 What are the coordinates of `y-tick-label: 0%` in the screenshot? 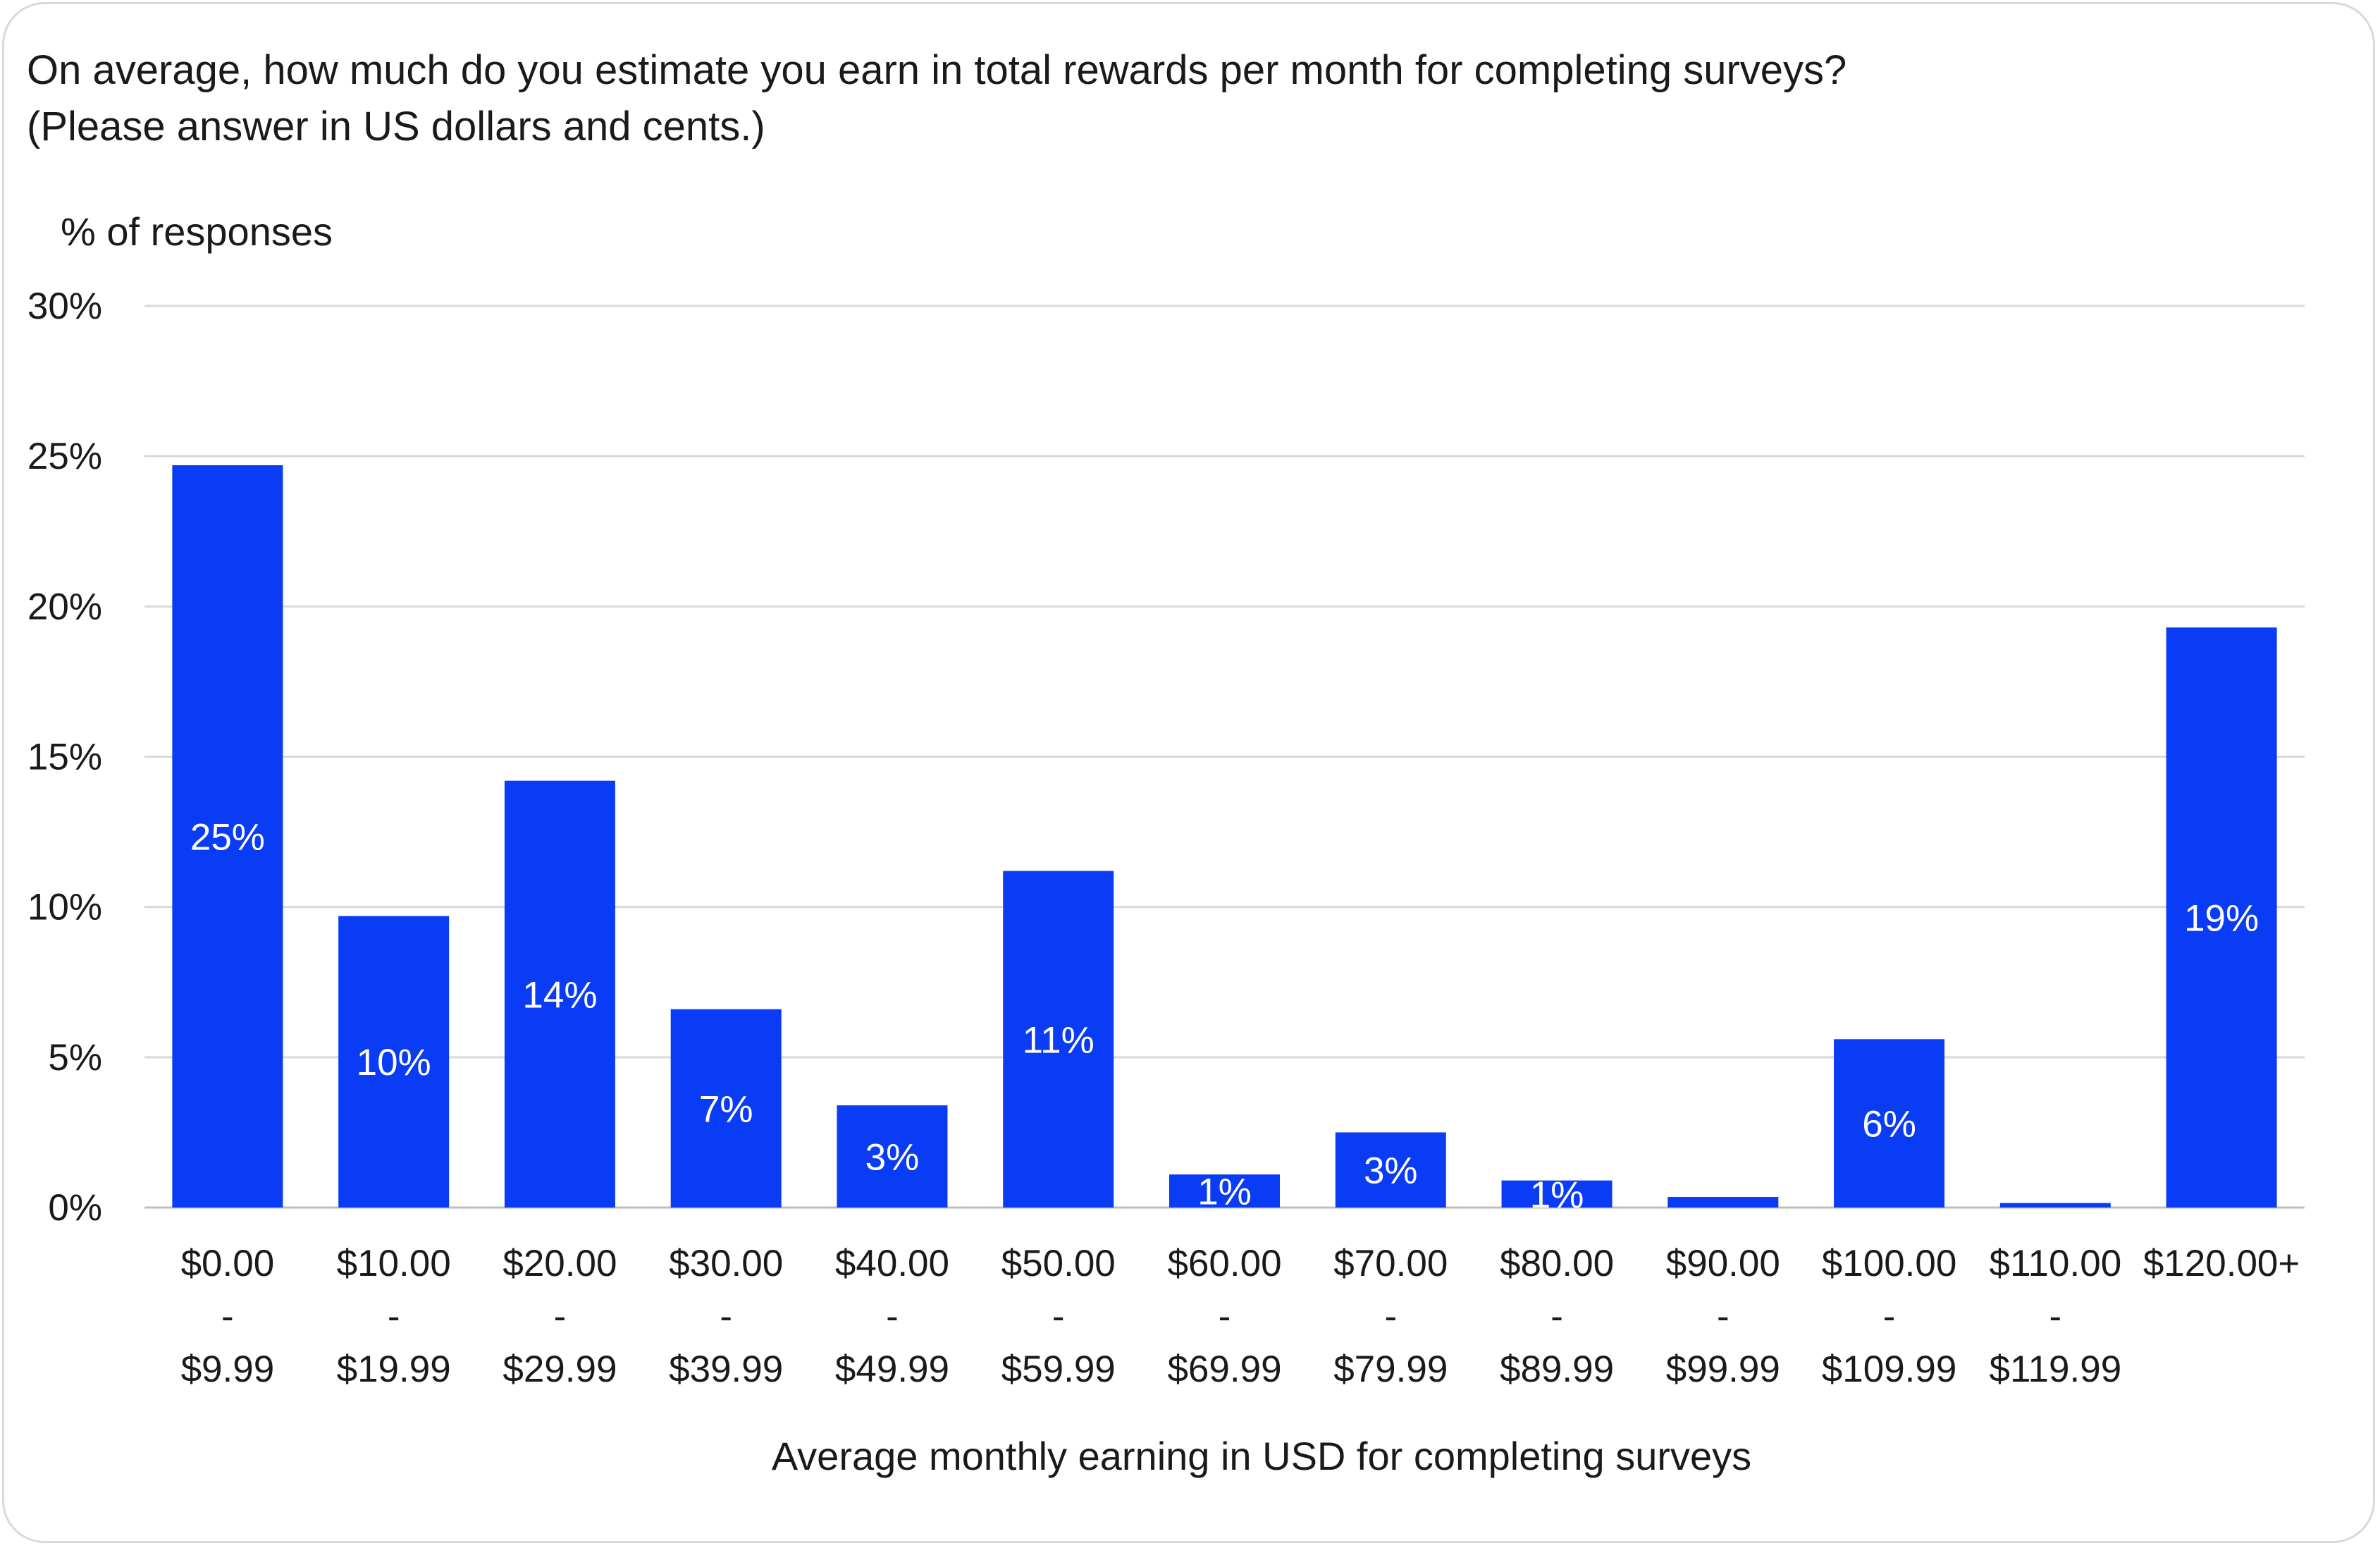 It's located at (75, 1208).